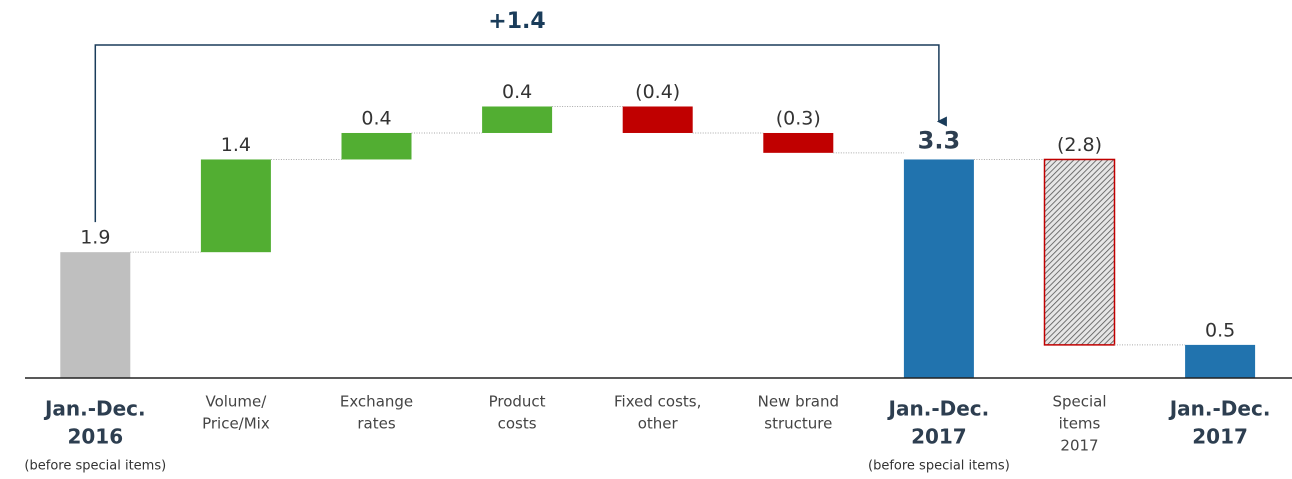 This screenshot has height=479, width=1292. What do you see at coordinates (798, 118) in the screenshot?
I see `value-label: (0.3)` at bounding box center [798, 118].